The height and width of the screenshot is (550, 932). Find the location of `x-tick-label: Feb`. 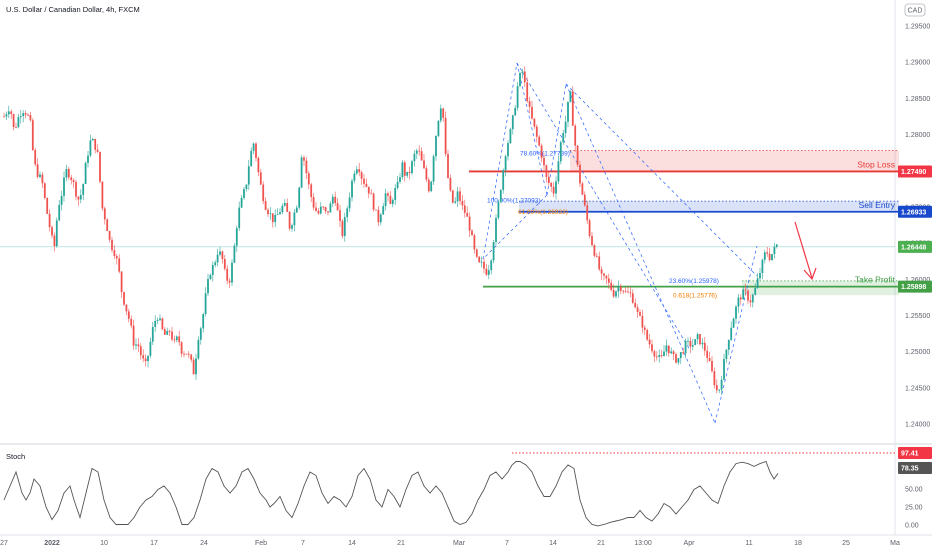

x-tick-label: Feb is located at coordinates (261, 543).